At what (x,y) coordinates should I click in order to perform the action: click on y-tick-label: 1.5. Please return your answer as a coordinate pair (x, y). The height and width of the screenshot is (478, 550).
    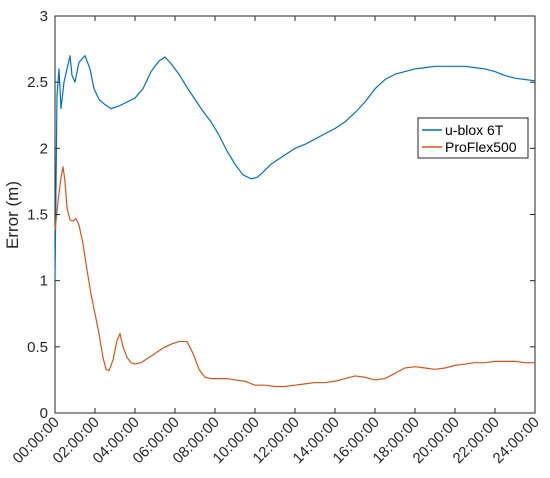
    Looking at the image, I should click on (37, 215).